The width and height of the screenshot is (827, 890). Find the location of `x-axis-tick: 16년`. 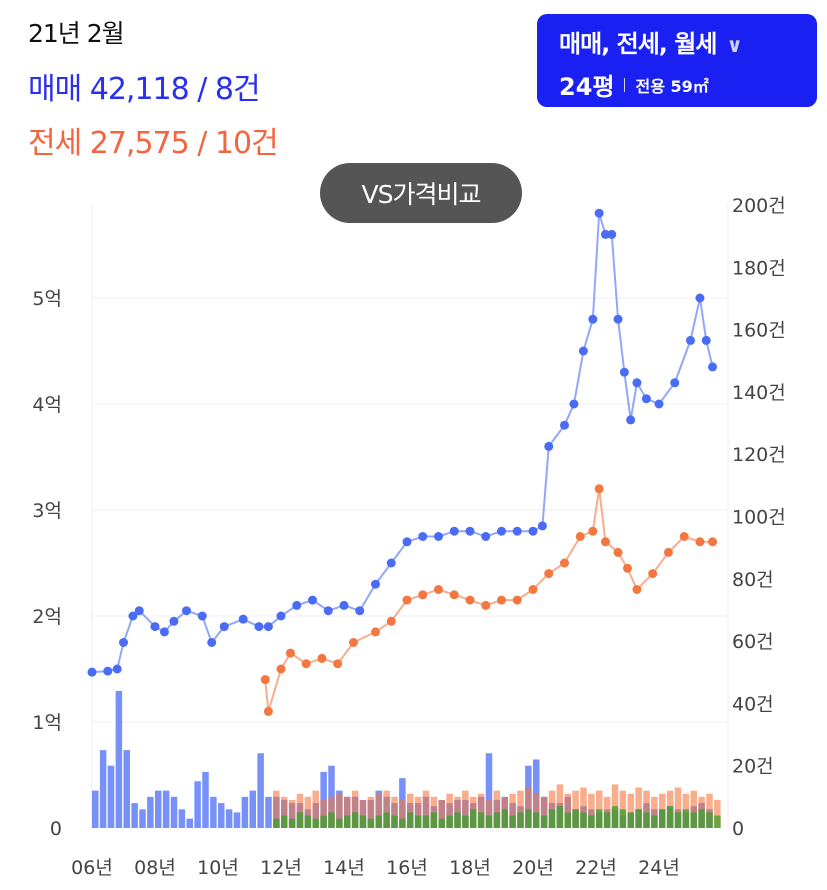

x-axis-tick: 16년 is located at coordinates (407, 868).